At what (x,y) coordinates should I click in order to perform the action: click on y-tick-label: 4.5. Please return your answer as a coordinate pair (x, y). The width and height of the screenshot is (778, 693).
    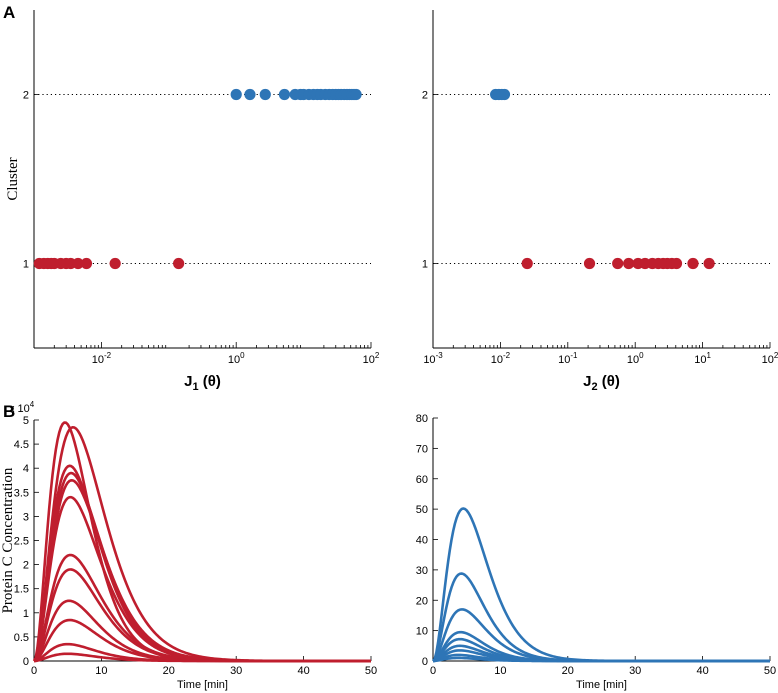
    Looking at the image, I should click on (21, 445).